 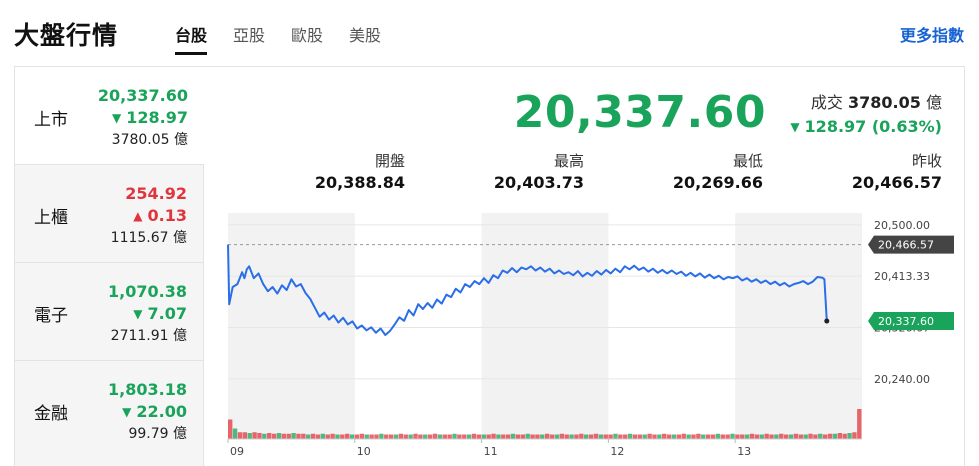 What do you see at coordinates (127, 412) in the screenshot?
I see `triangle-down-icon: ▼` at bounding box center [127, 412].